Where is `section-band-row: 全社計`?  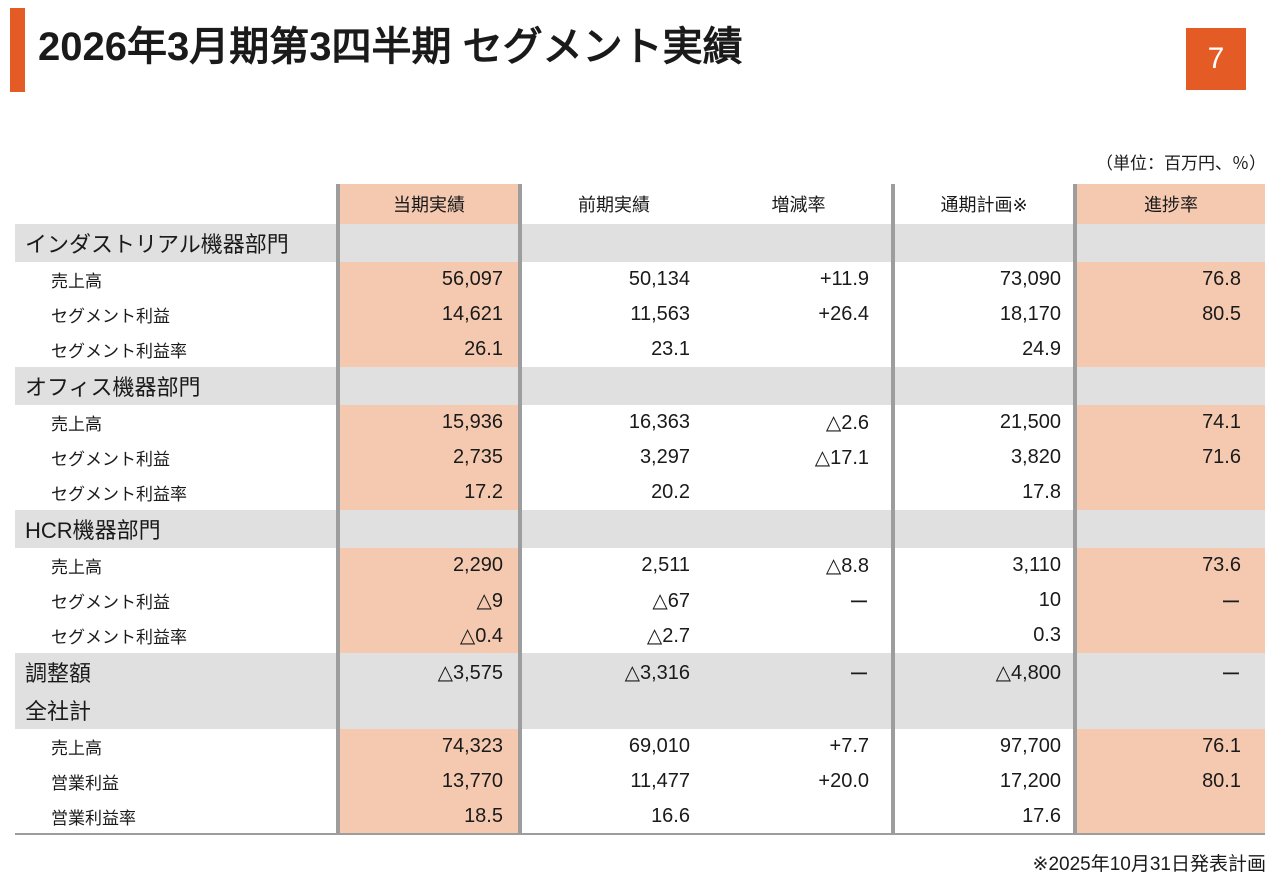 section-band-row: 全社計 is located at coordinates (640, 710).